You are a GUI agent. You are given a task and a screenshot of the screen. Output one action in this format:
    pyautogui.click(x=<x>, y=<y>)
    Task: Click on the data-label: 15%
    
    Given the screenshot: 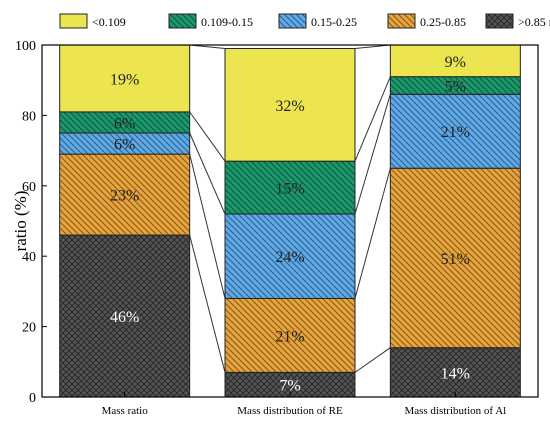 What is the action you would take?
    pyautogui.click(x=289, y=189)
    